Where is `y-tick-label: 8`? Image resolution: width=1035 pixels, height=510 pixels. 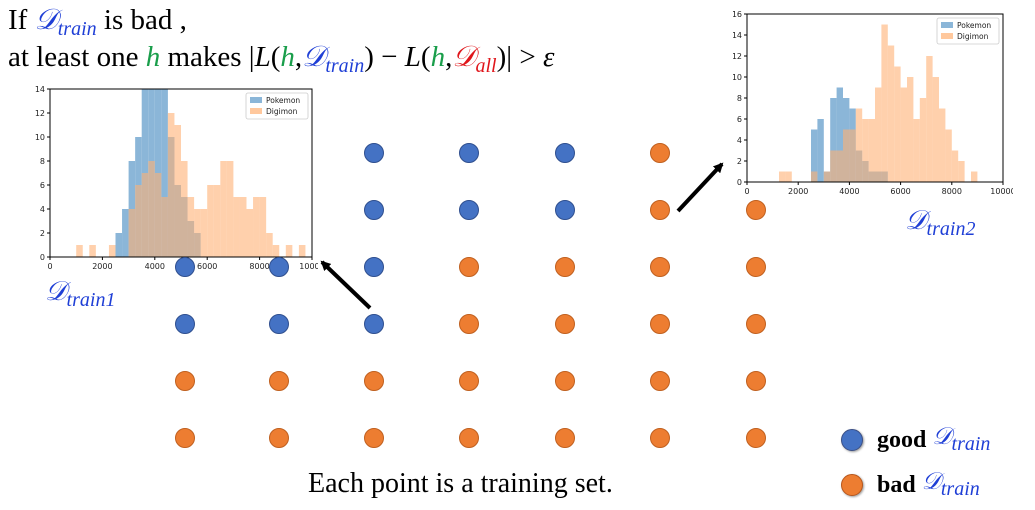
y-tick-label: 8 is located at coordinates (739, 98).